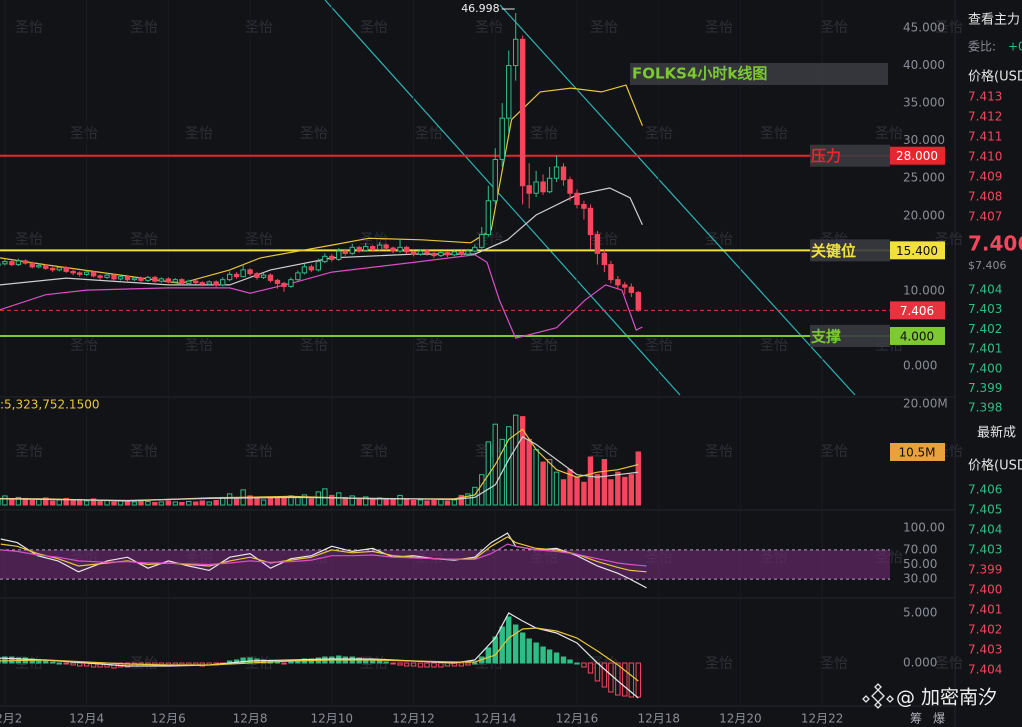 This screenshot has height=727, width=1022. What do you see at coordinates (917, 335) in the screenshot?
I see `level-box` at bounding box center [917, 335].